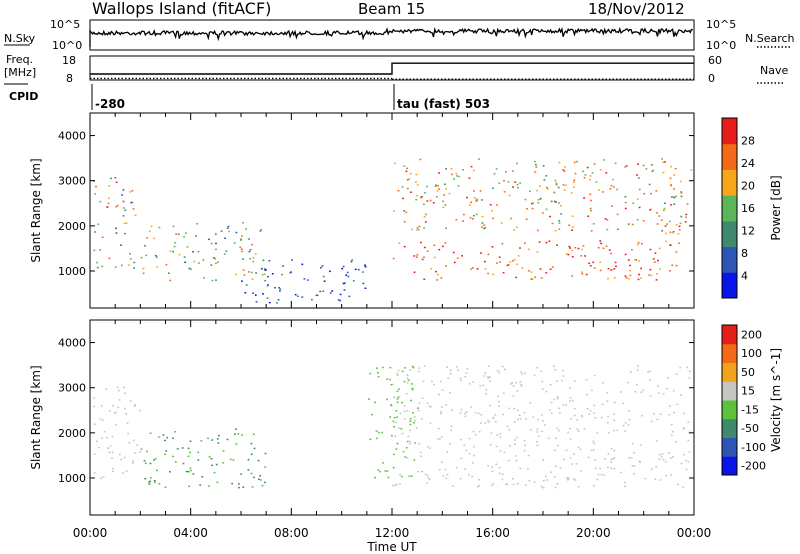  What do you see at coordinates (744, 276) in the screenshot?
I see `colorbar-tick-label: 4` at bounding box center [744, 276].